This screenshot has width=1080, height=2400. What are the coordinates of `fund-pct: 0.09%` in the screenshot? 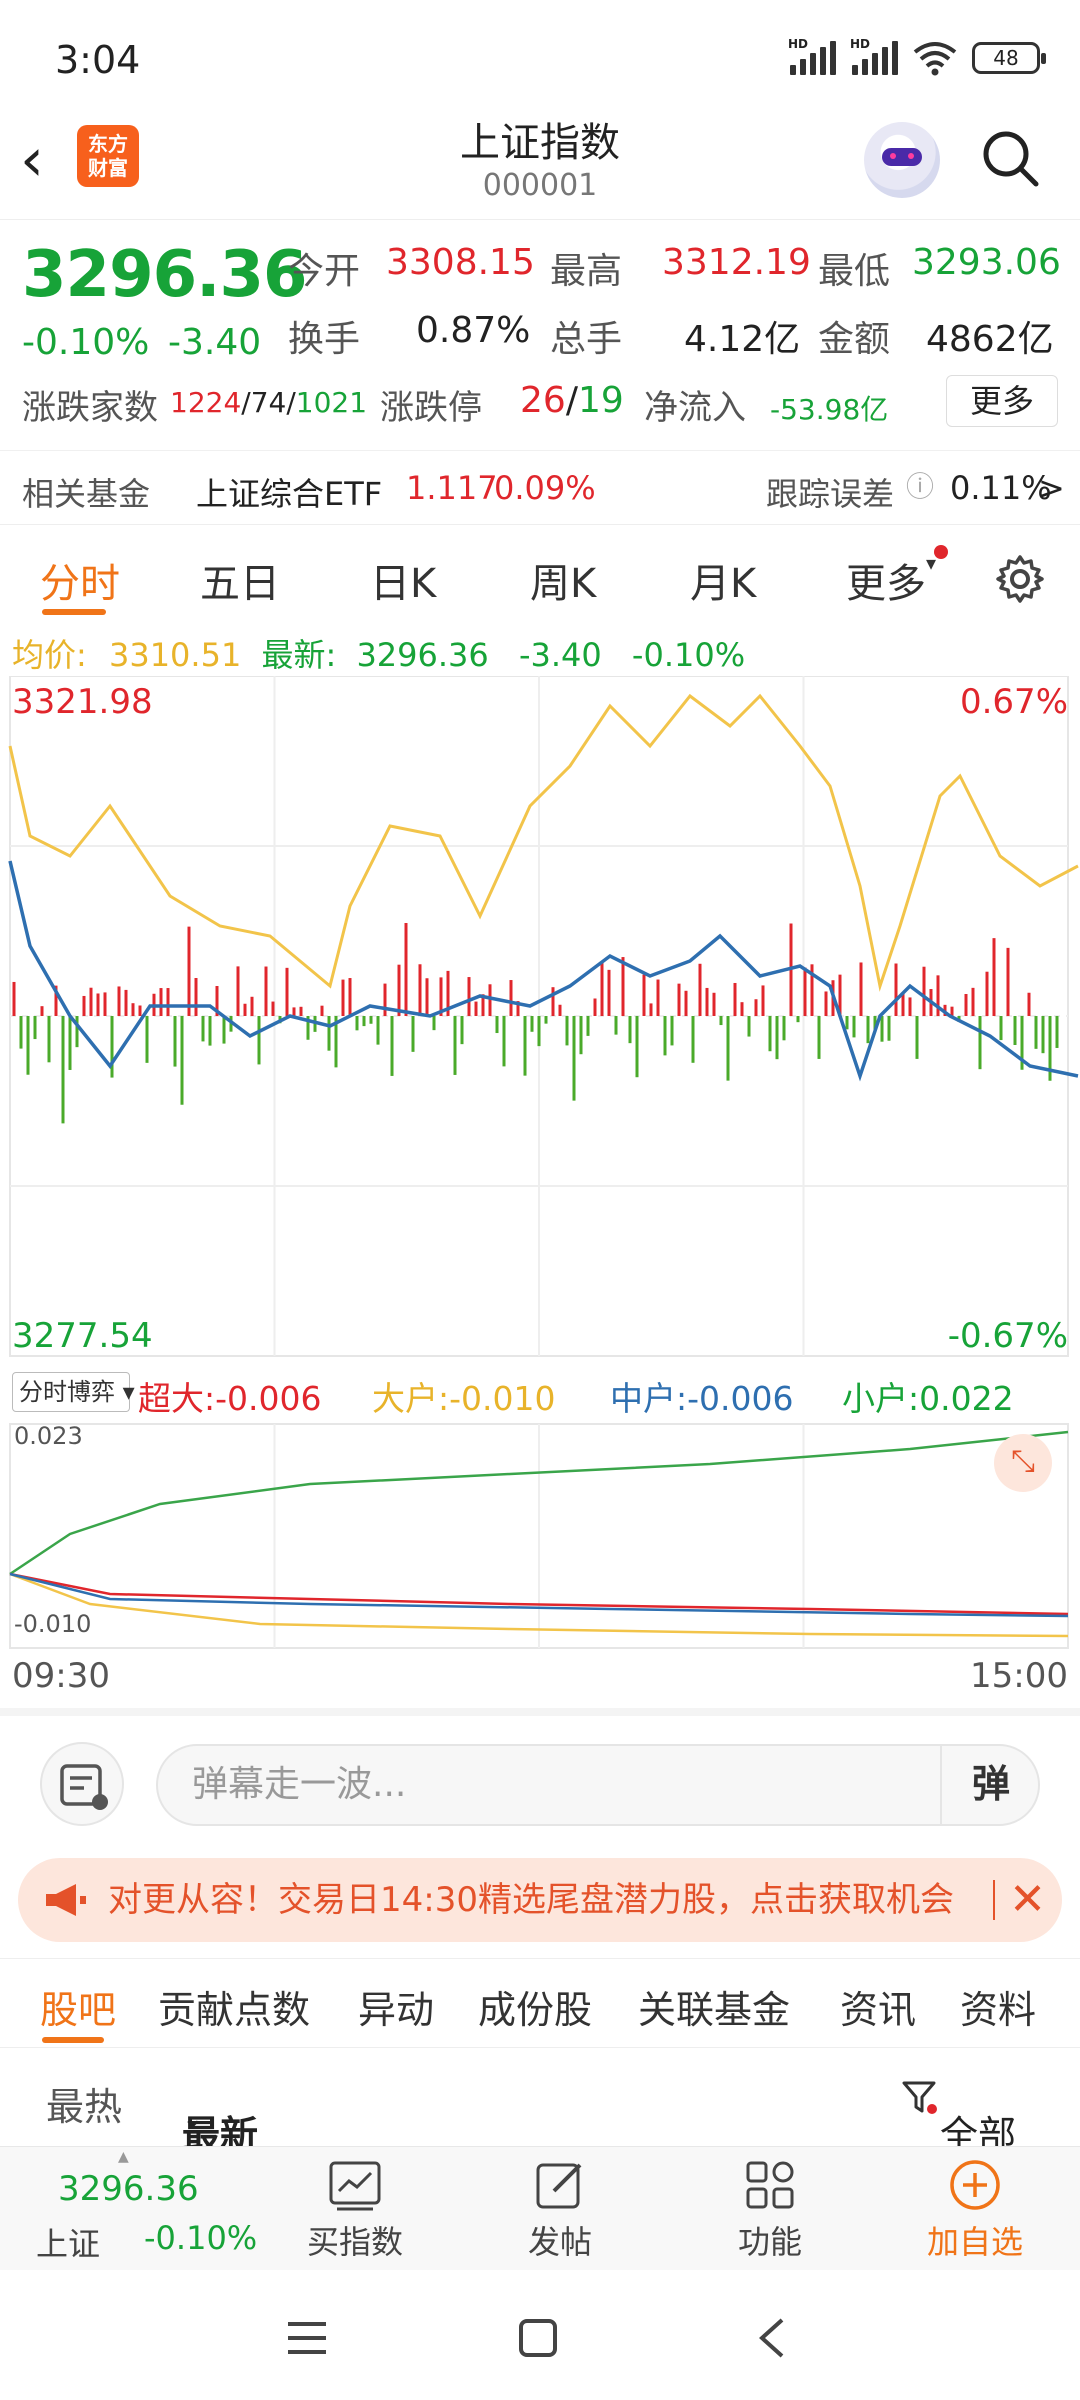 It's located at (545, 488).